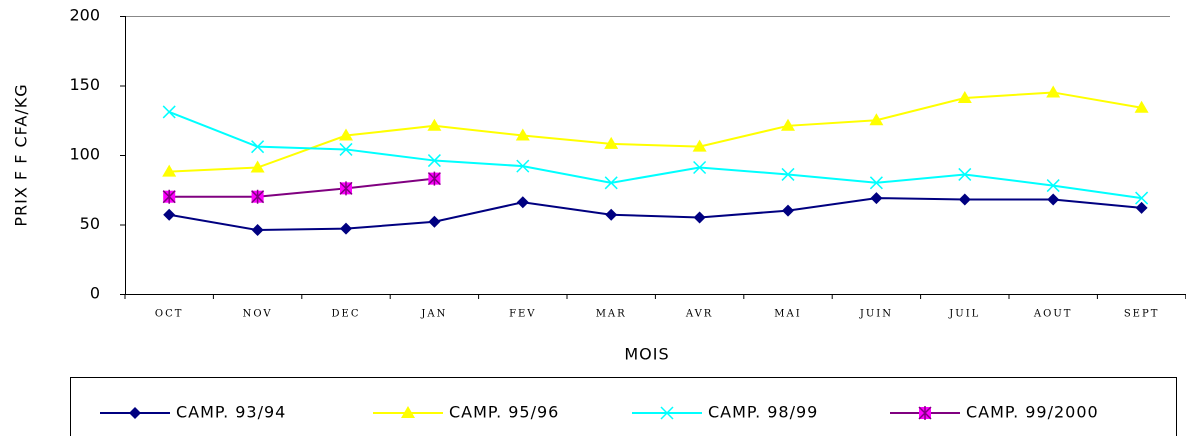 The image size is (1186, 436). Describe the element at coordinates (346, 314) in the screenshot. I see `x-tick-label: DEC` at that location.